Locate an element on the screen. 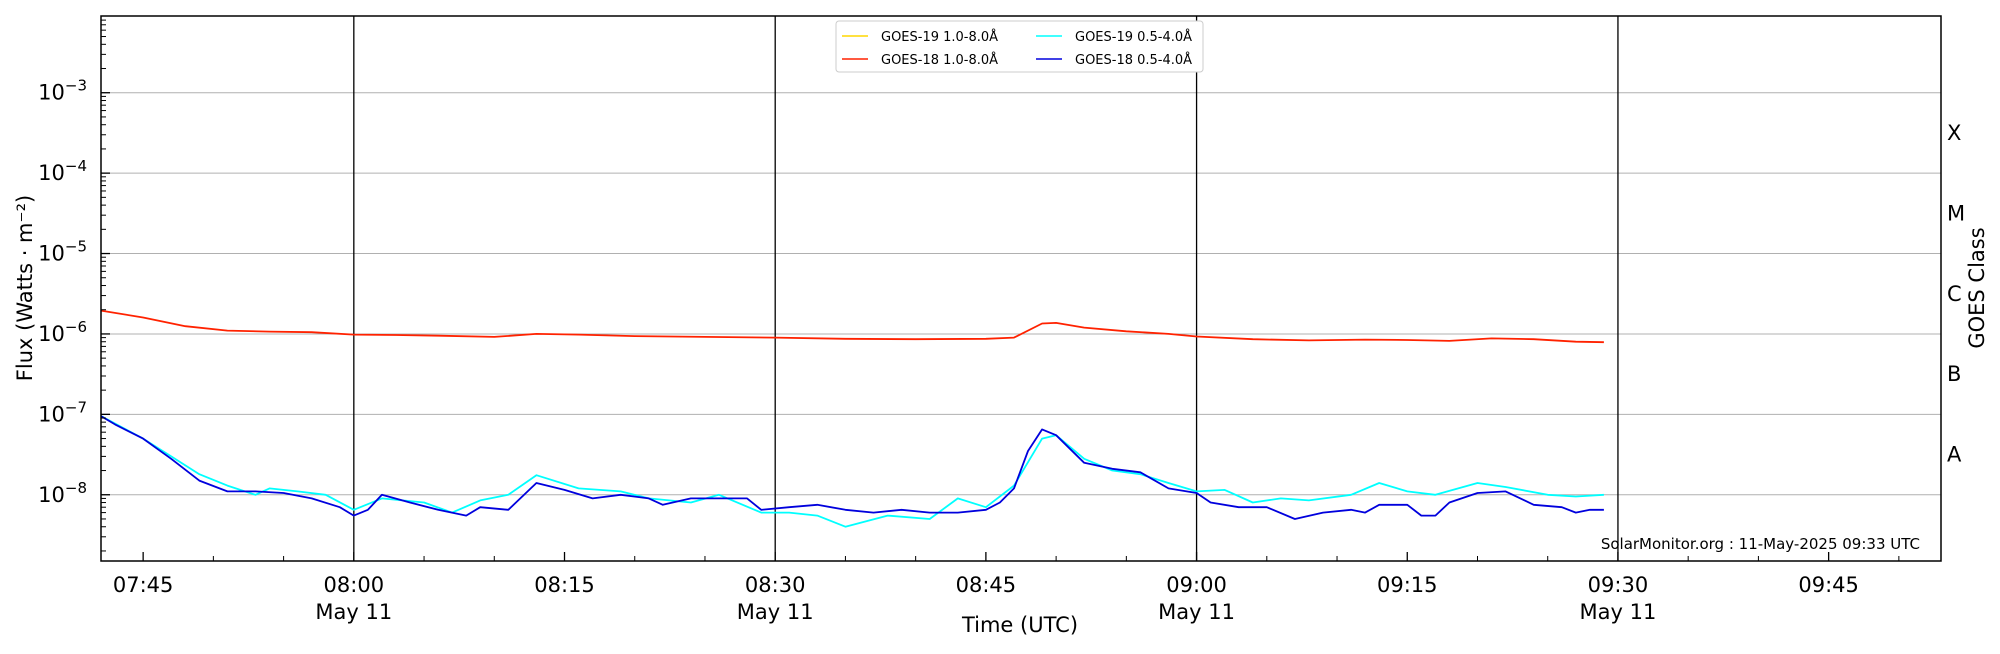 This screenshot has height=654, width=2000. legend-label-goes18-short: GOES-18 0.5-4.0Å is located at coordinates (1133, 60).